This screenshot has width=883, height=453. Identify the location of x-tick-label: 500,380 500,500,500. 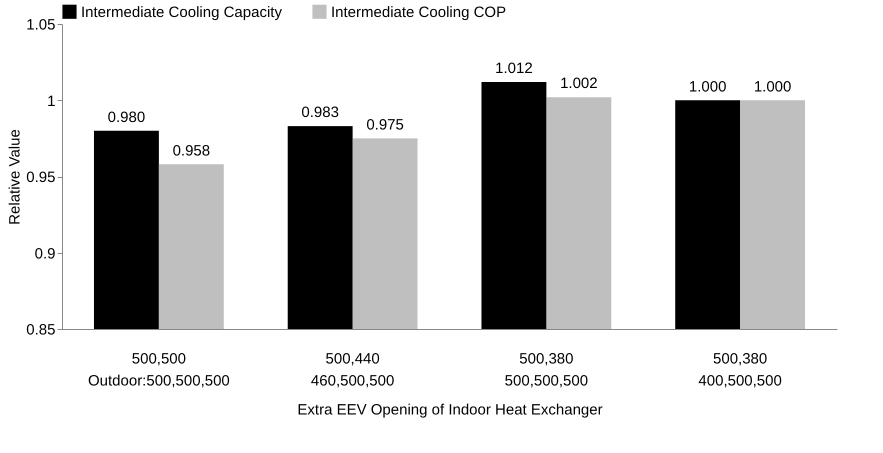
(546, 370).